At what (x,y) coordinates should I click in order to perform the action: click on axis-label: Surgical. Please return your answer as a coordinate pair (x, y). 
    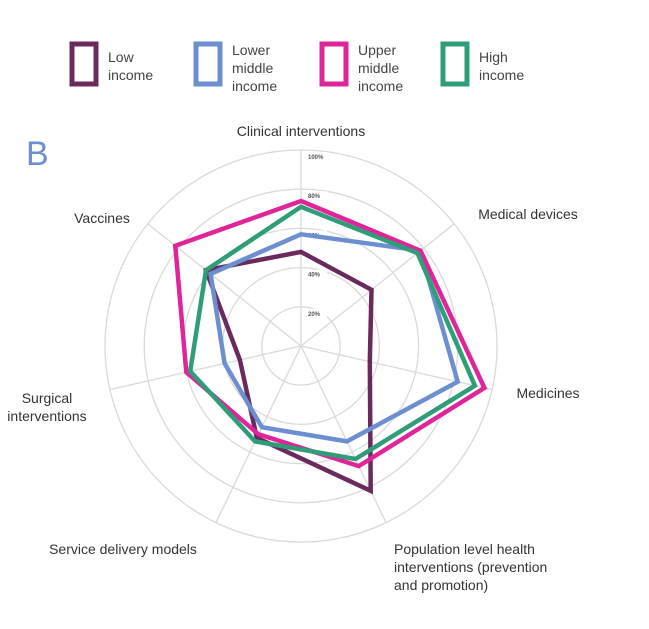
    Looking at the image, I should click on (47, 398).